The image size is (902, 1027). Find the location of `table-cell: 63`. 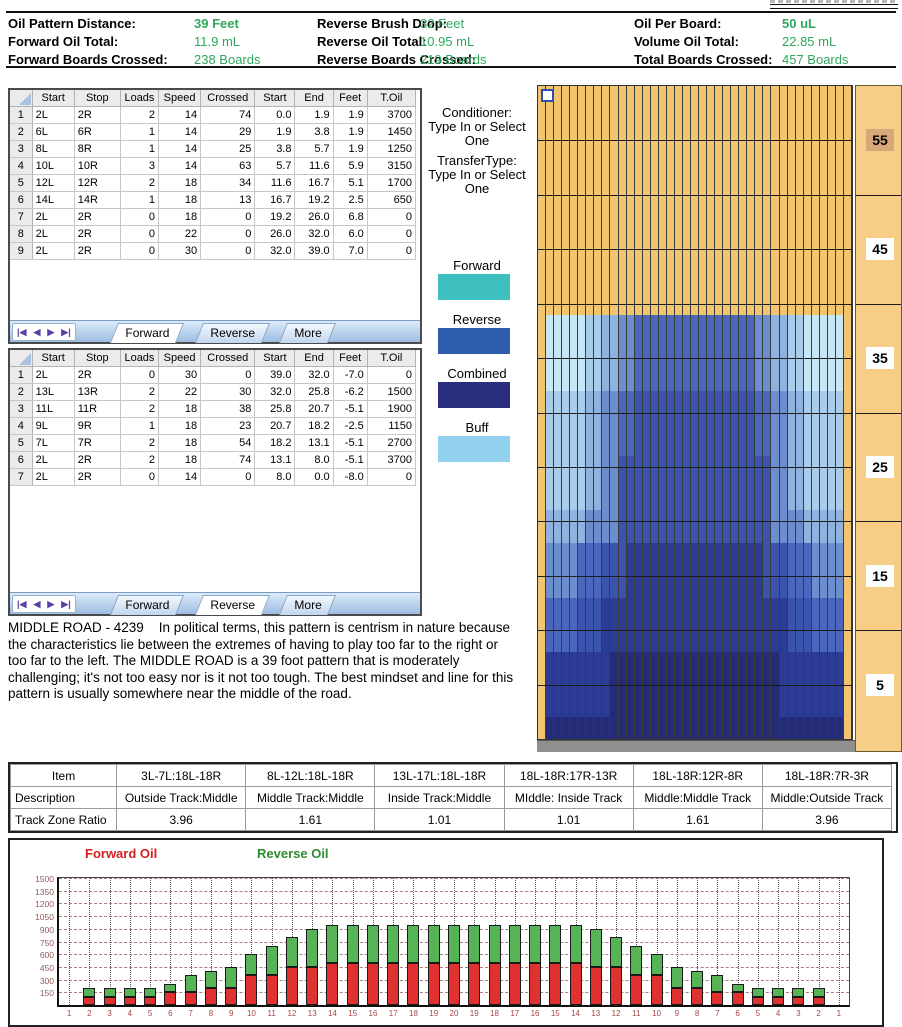

table-cell: 63 is located at coordinates (228, 166).